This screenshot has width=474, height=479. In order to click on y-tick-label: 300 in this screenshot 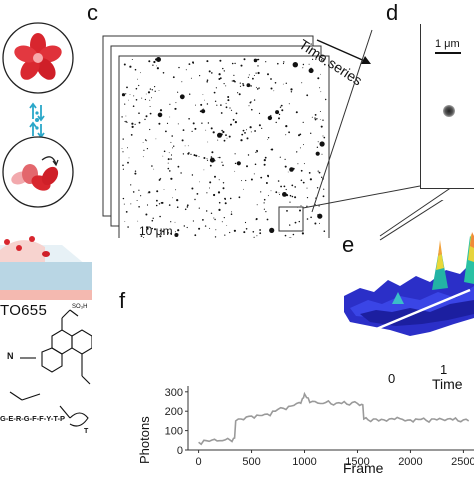, I will do `click(174, 393)`.